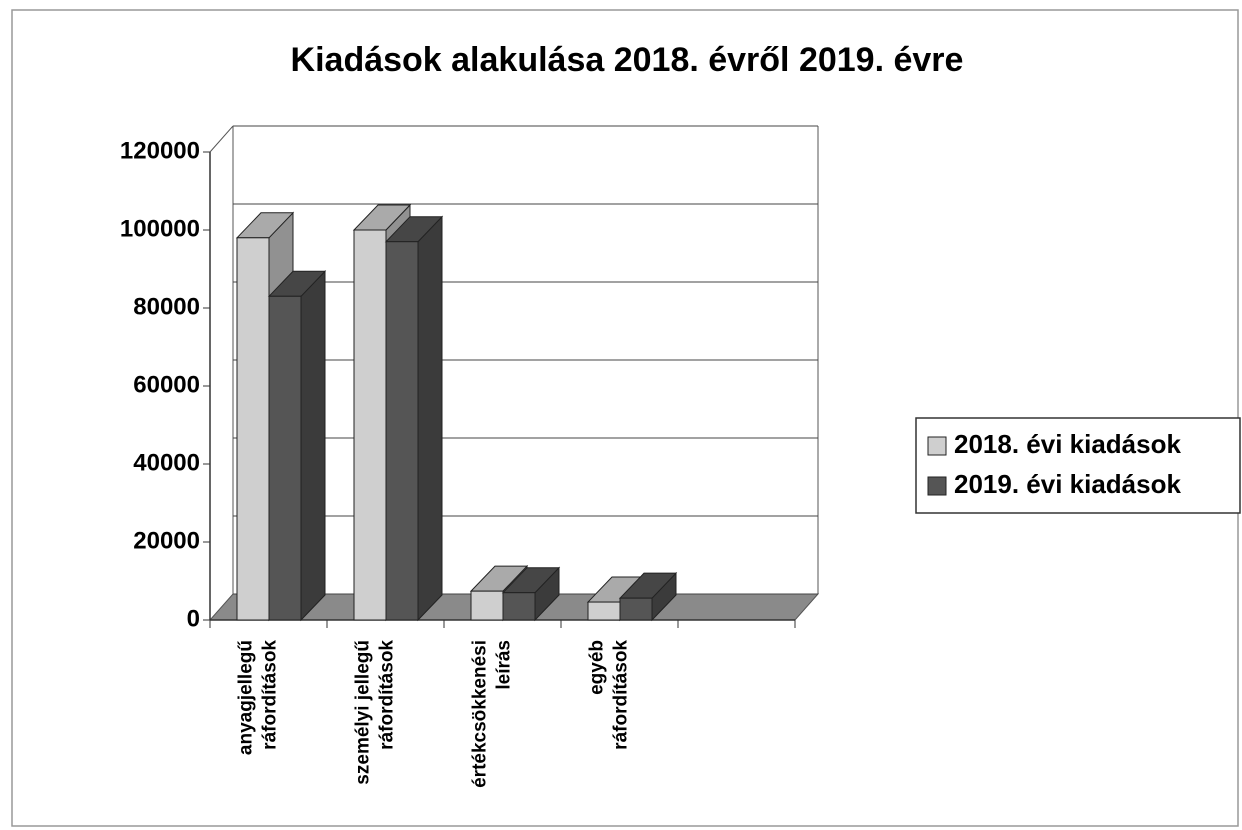 This screenshot has width=1242, height=830. Describe the element at coordinates (504, 665) in the screenshot. I see `x-tick-label-line: leírás` at that location.